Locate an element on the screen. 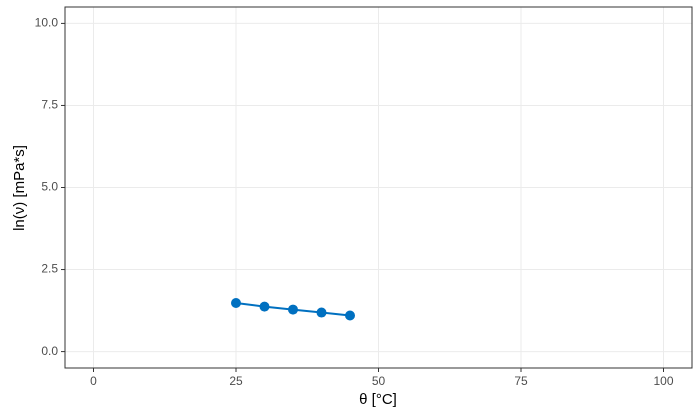 This screenshot has width=700, height=419. y-tick-label: 2.5 is located at coordinates (49, 269).